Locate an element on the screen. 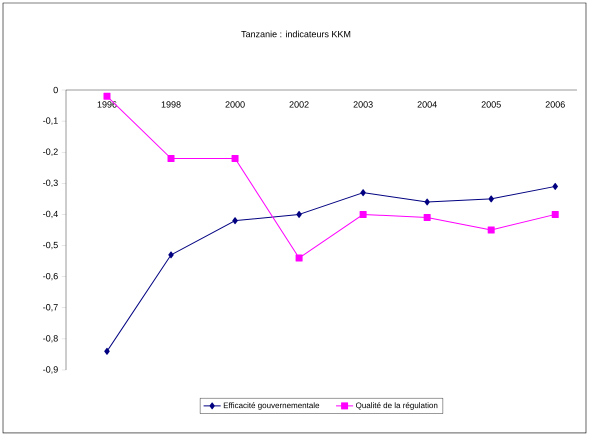  chart-title: Tanzanie : indicateurs KKM is located at coordinates (295, 34).